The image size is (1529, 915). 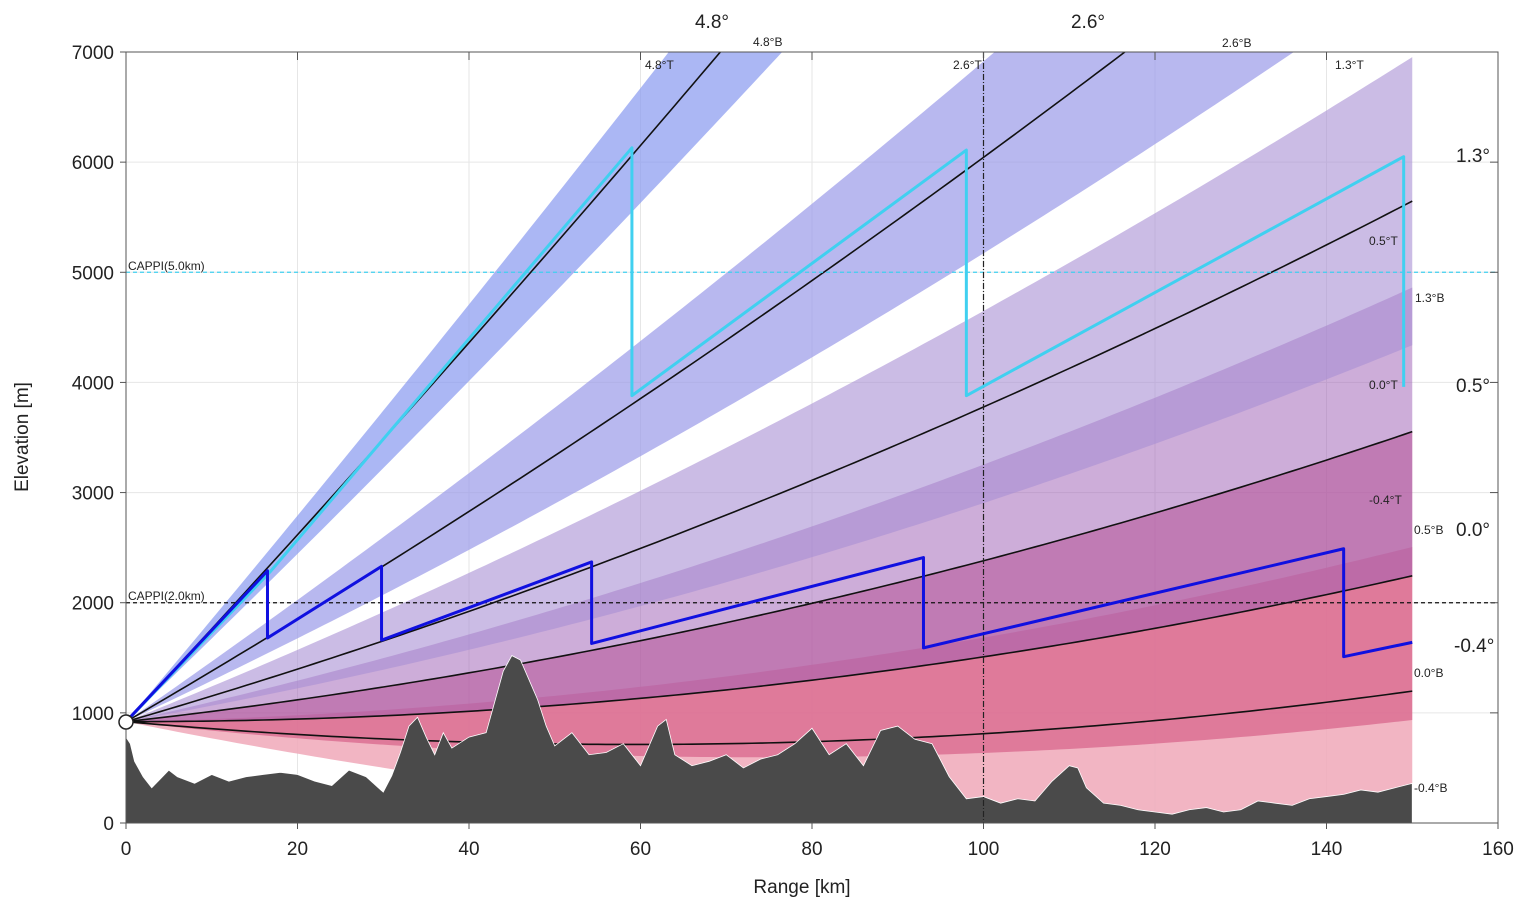 I want to click on x-axis-title: Range [km], so click(x=801, y=887).